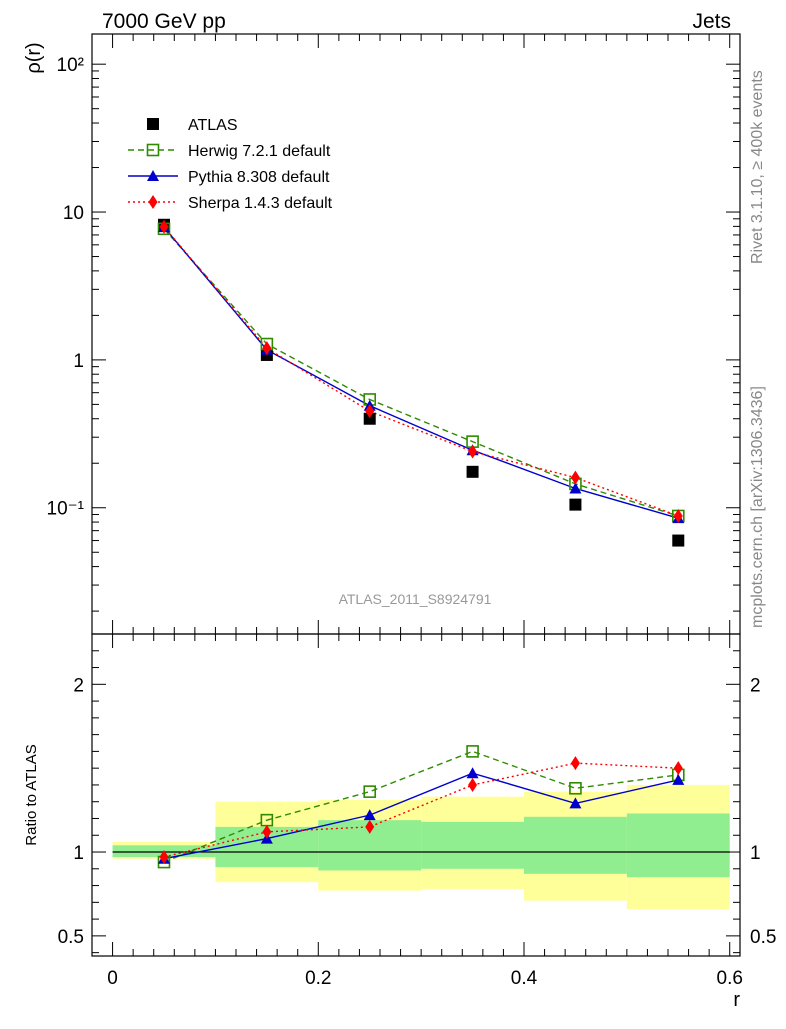 The height and width of the screenshot is (1029, 786). I want to click on legend-label-atlas: ATLAS, so click(213, 125).